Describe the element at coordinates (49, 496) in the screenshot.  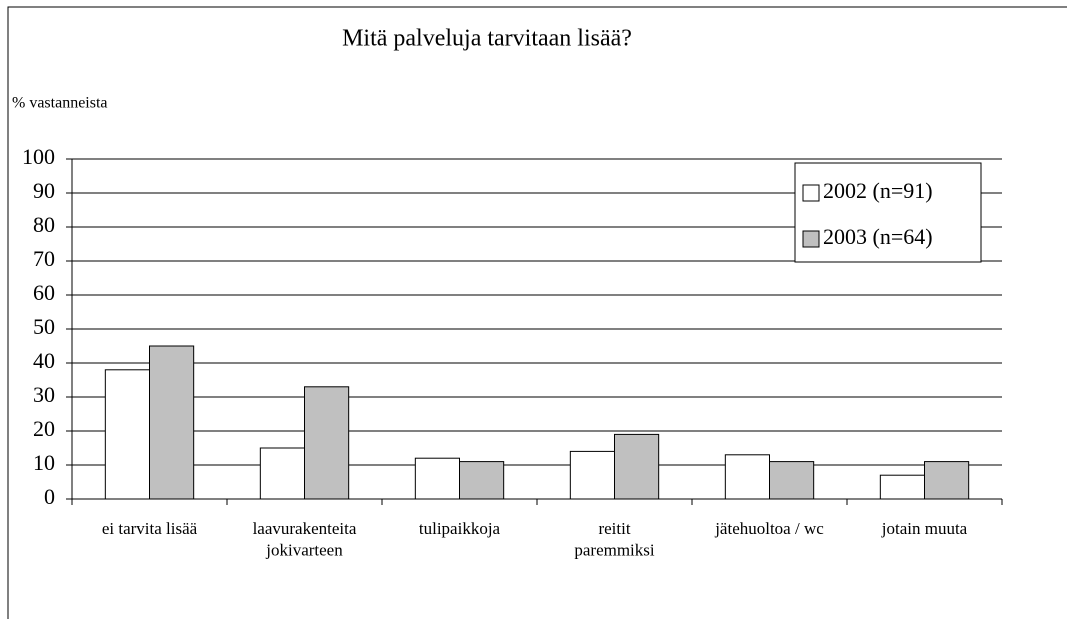
I see `y-tick-label: 0` at that location.